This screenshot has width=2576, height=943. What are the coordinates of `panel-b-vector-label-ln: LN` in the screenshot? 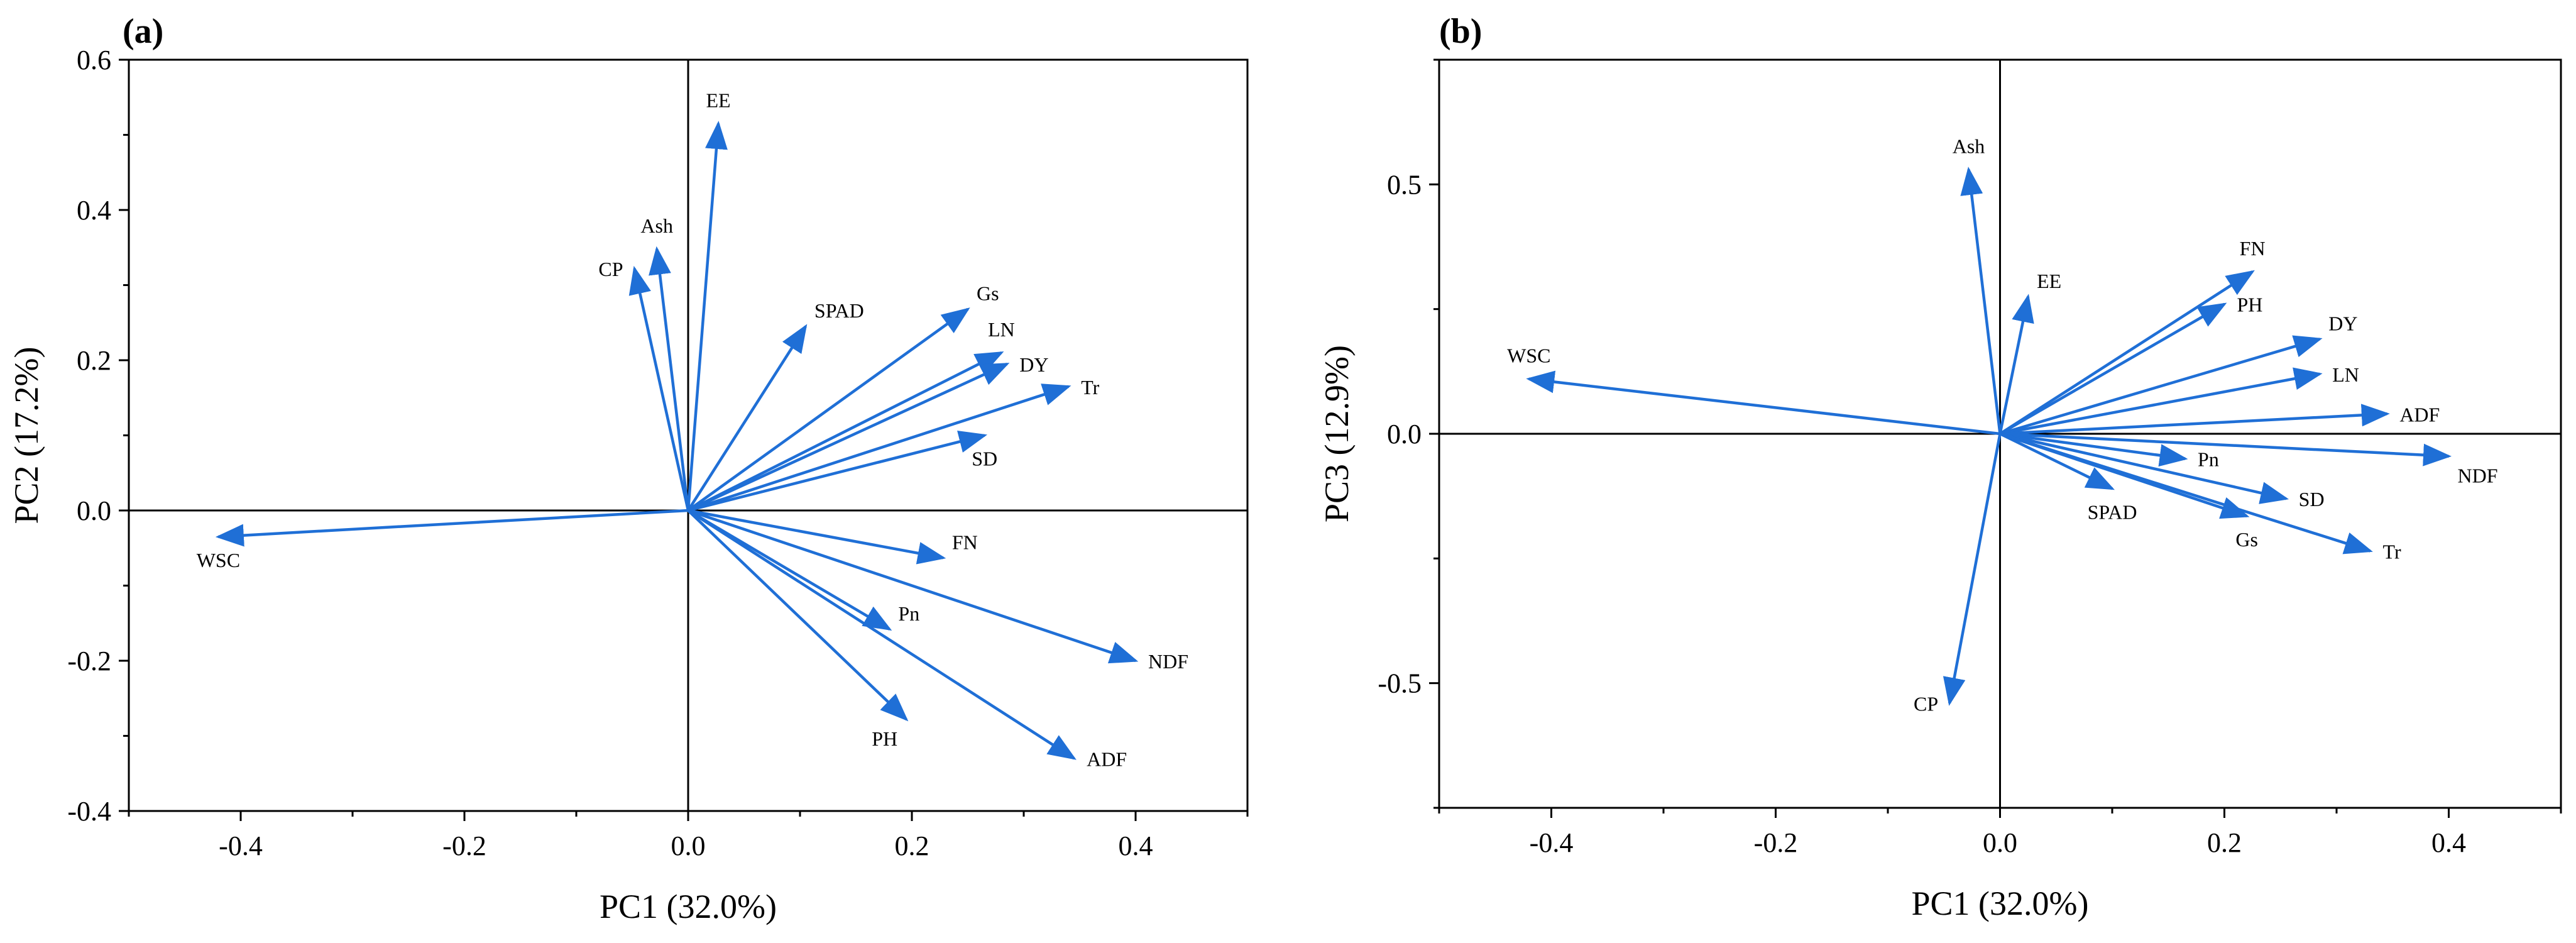 It's located at (2345, 374).